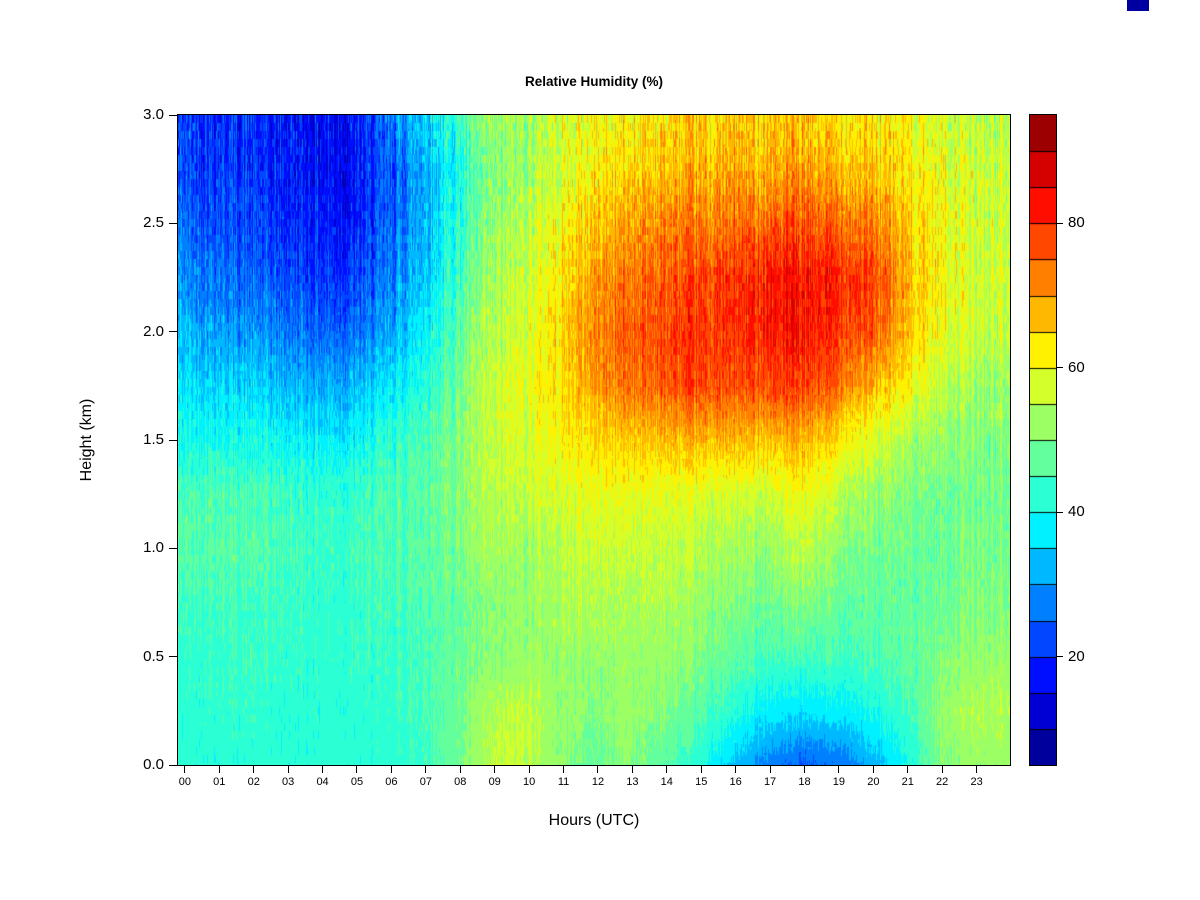  I want to click on corner-artifact-swatch, so click(1138, 5).